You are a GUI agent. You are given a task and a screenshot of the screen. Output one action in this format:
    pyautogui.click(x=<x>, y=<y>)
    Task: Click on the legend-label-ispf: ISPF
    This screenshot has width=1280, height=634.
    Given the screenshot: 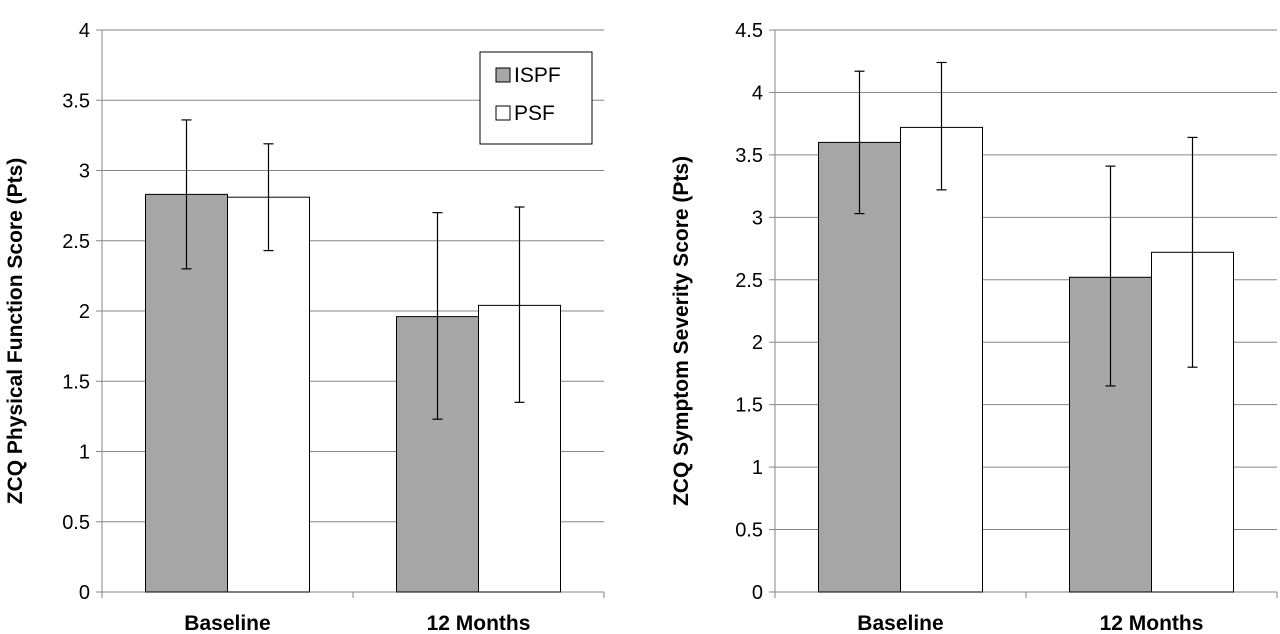 What is the action you would take?
    pyautogui.click(x=537, y=75)
    